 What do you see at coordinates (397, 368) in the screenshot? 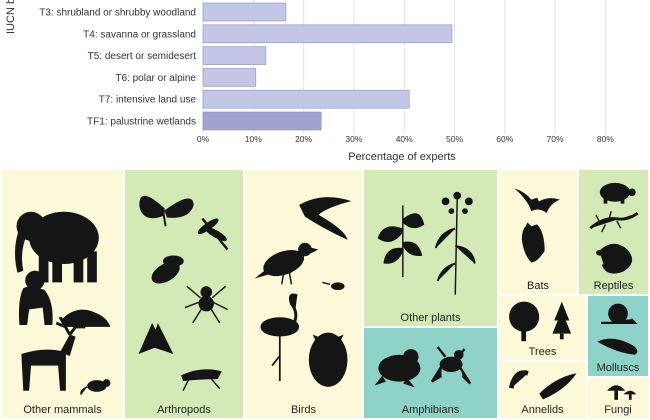
I see `toad-icon` at bounding box center [397, 368].